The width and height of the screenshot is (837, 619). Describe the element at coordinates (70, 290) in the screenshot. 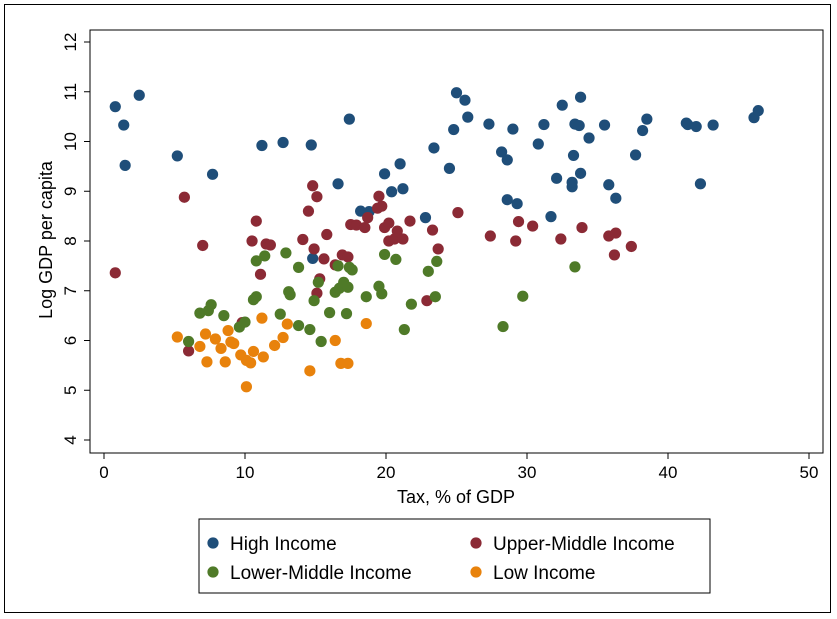

I see `y-tick-label: 7` at that location.